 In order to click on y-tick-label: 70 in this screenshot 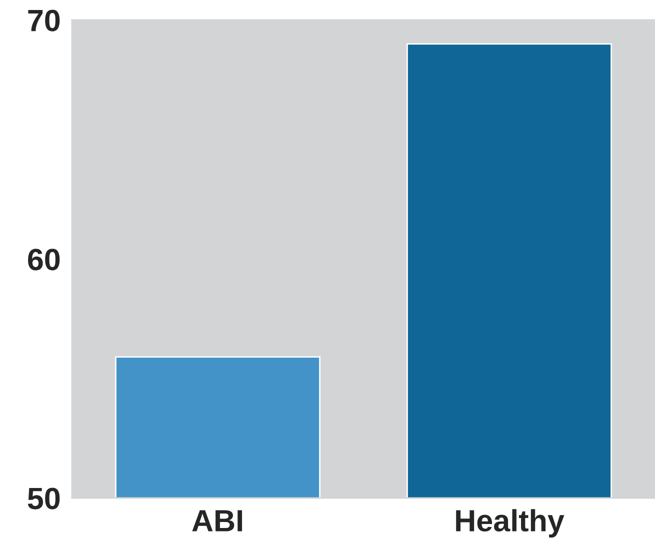, I will do `click(44, 21)`.